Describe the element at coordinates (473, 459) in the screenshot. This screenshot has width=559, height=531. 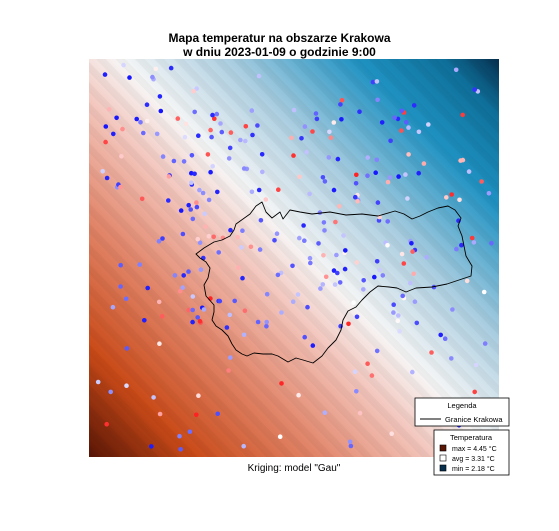
I see `legend-avg-label: avg = 3.31 °C` at that location.